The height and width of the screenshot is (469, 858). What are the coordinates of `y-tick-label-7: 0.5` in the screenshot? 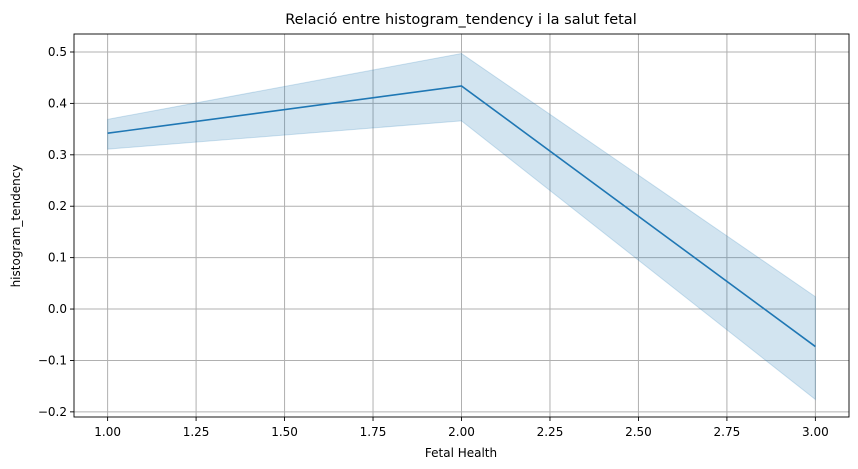 It's located at (57, 52).